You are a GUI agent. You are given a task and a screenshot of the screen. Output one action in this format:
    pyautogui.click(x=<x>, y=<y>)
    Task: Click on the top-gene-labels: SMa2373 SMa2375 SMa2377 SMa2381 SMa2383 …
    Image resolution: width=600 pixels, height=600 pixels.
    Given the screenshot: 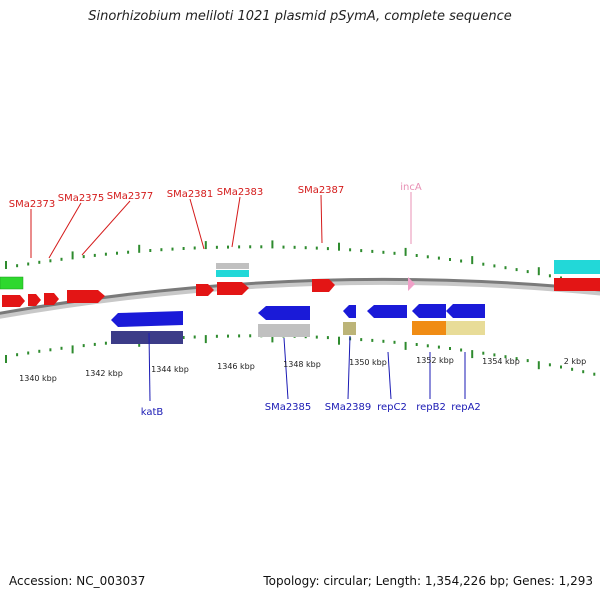 What is the action you would take?
    pyautogui.click(x=215, y=196)
    